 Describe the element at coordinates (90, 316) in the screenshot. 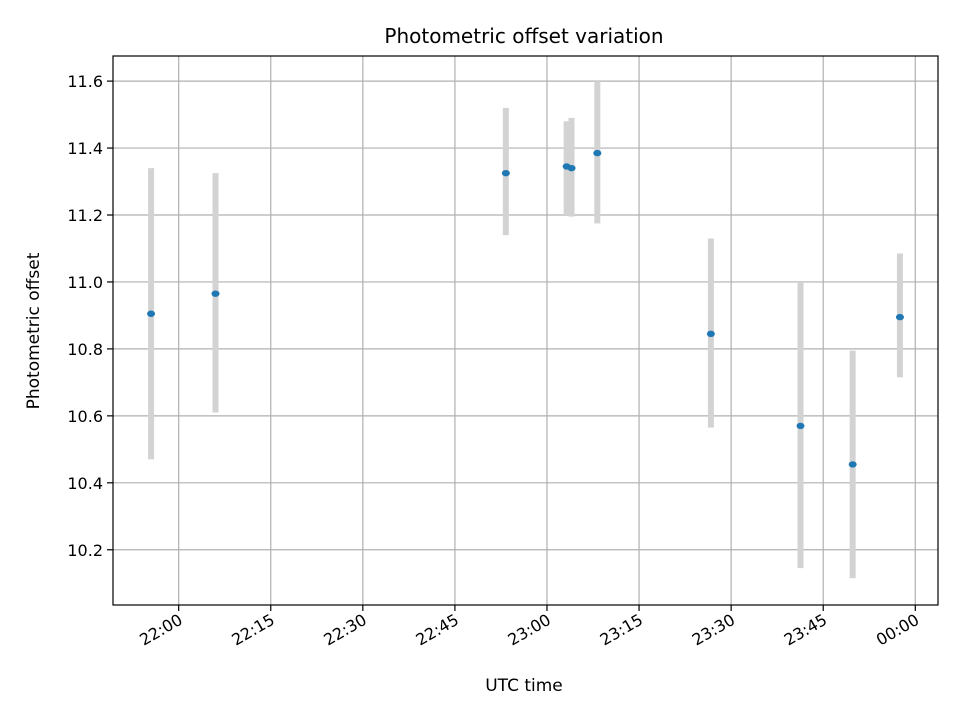

I see `y-axis-ticks: 10.2 10.4 10.6 10.8 11.0 11.2 11.4 11.6` at that location.